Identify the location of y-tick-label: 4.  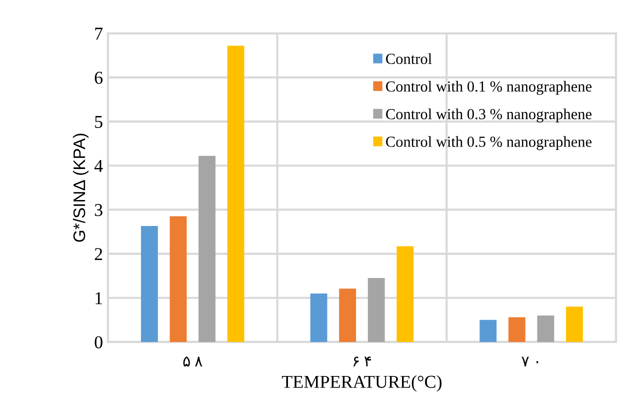
(98, 166).